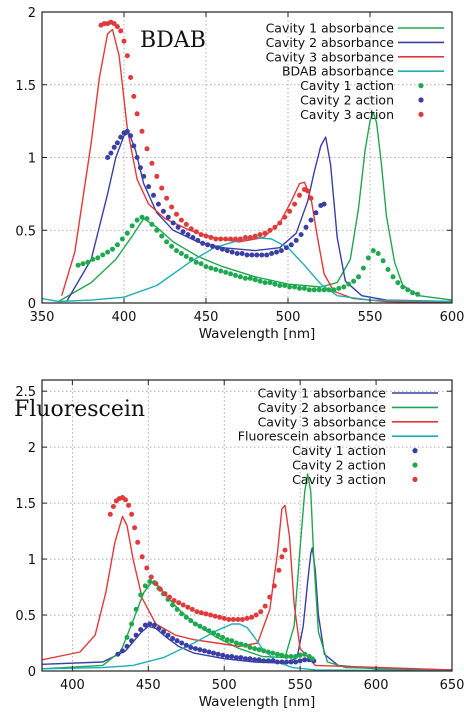 This screenshot has width=464, height=714. Describe the element at coordinates (347, 114) in the screenshot. I see `legend-label: Cavity 3 action` at that location.